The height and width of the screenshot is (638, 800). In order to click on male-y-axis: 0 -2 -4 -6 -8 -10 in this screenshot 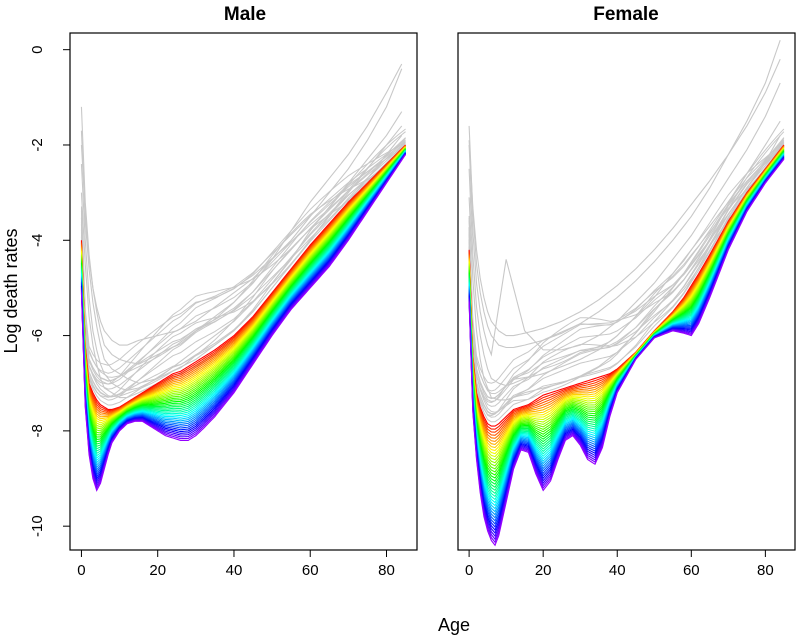, I will do `click(49, 291)`.